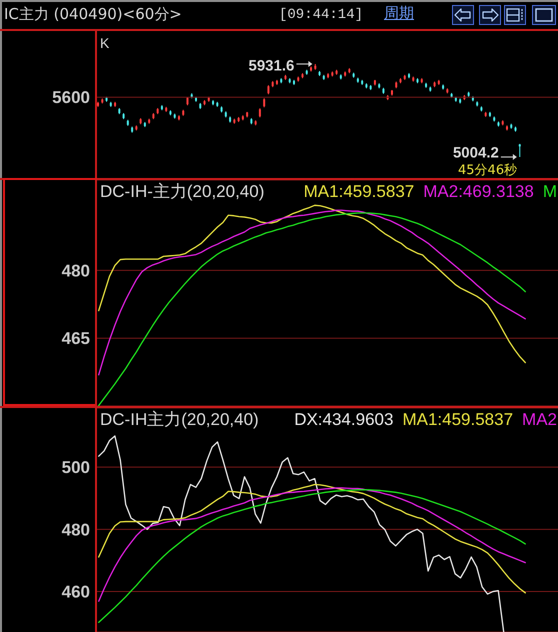 This screenshot has width=558, height=632. I want to click on chart-title: DC-IH-主力(20,20,40), so click(182, 191).